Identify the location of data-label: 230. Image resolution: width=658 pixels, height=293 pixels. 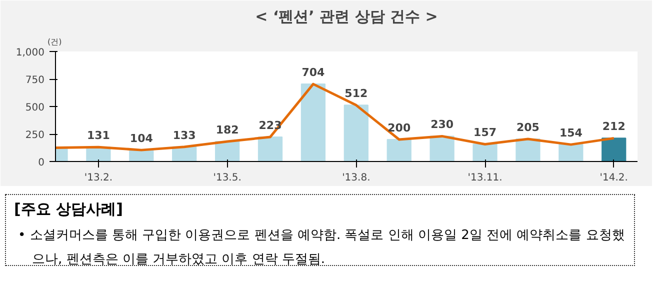
(442, 125).